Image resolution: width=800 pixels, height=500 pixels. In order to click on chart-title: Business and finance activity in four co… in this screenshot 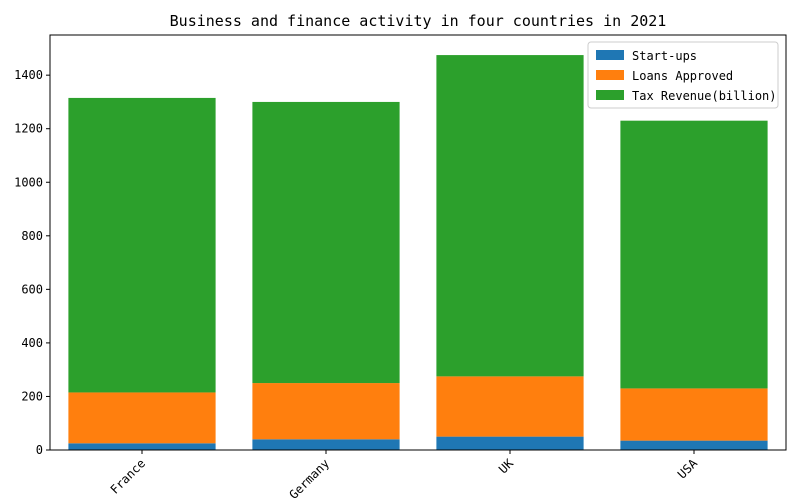, I will do `click(418, 21)`.